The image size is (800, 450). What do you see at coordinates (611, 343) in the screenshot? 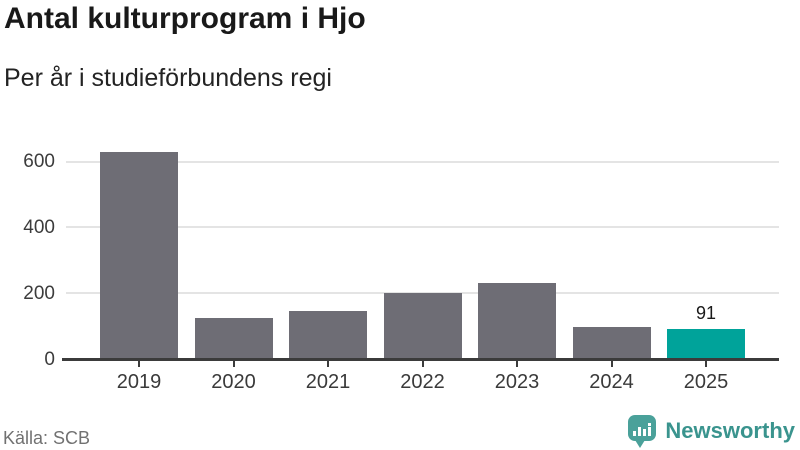
I see `bar-2024` at bounding box center [611, 343].